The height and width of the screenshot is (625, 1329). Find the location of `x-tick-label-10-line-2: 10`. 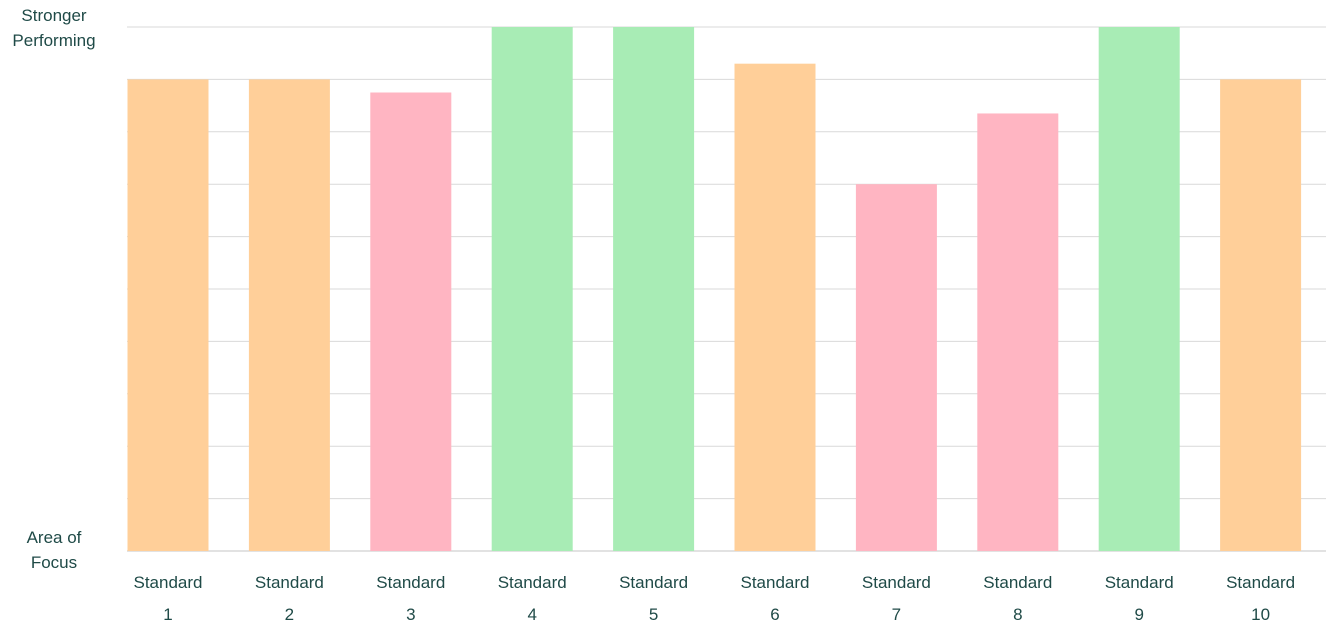

x-tick-label-10-line-2: 10 is located at coordinates (1260, 614).